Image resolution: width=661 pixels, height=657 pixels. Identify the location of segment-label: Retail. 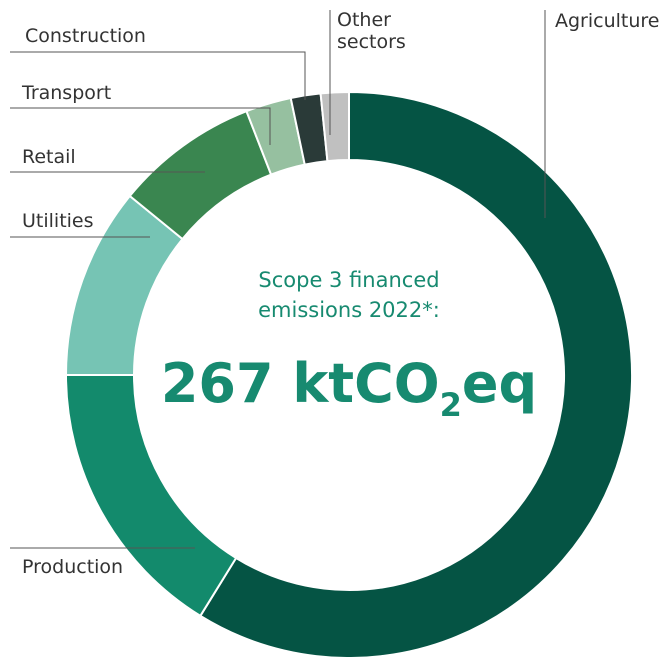
(49, 157).